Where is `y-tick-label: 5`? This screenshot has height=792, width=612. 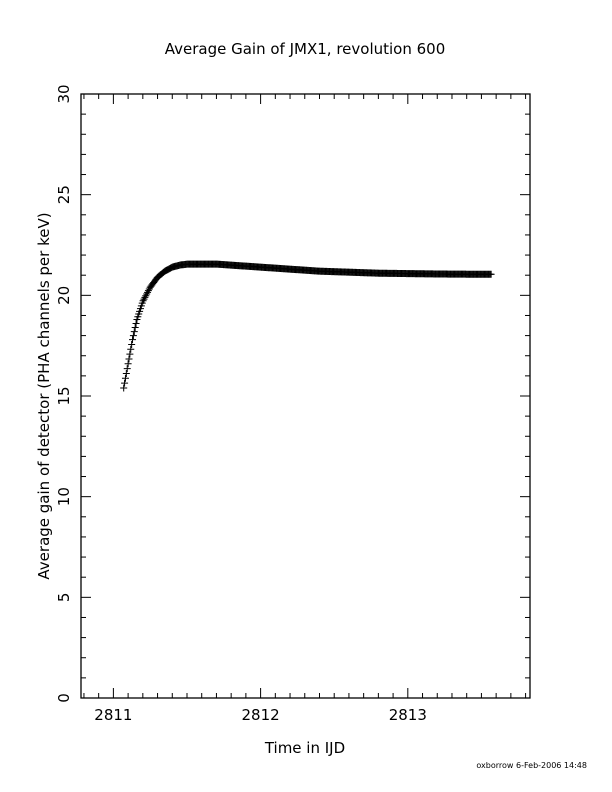
y-tick-label: 5 is located at coordinates (64, 598).